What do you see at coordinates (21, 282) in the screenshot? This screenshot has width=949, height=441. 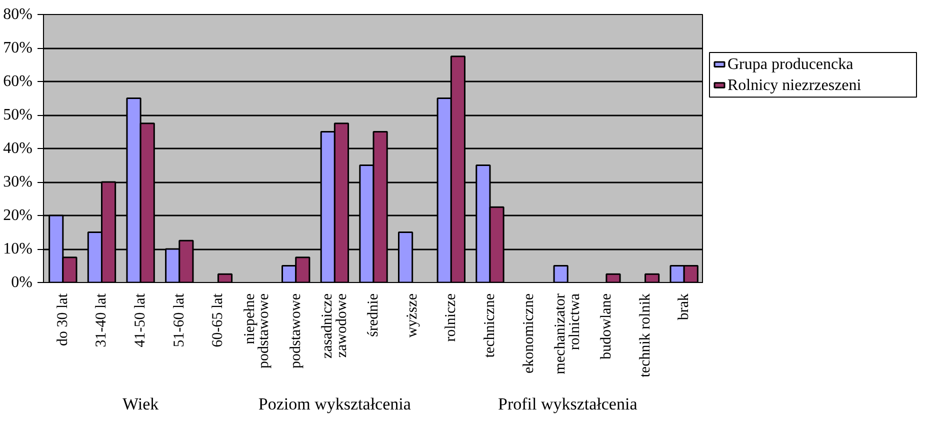 I see `y-tick-label: 0%` at bounding box center [21, 282].